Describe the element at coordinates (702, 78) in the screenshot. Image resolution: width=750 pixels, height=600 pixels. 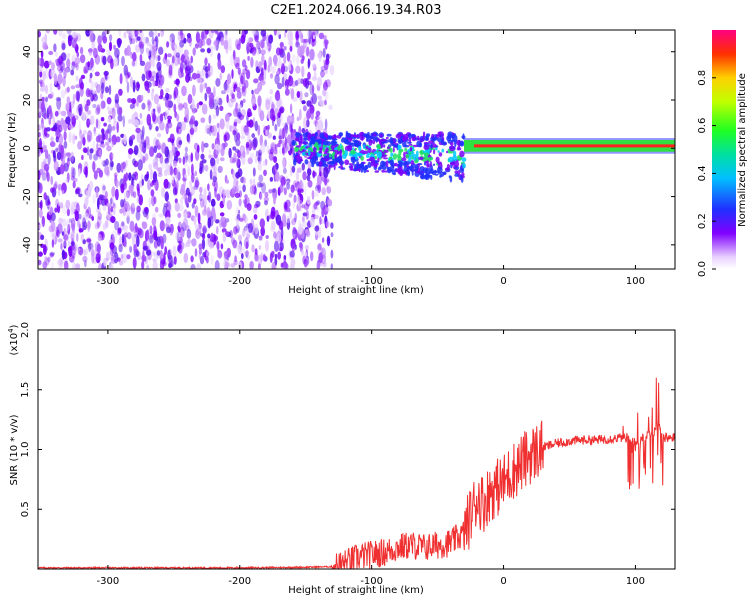
I see `colorbar-tick-label-4: 0.8` at that location.